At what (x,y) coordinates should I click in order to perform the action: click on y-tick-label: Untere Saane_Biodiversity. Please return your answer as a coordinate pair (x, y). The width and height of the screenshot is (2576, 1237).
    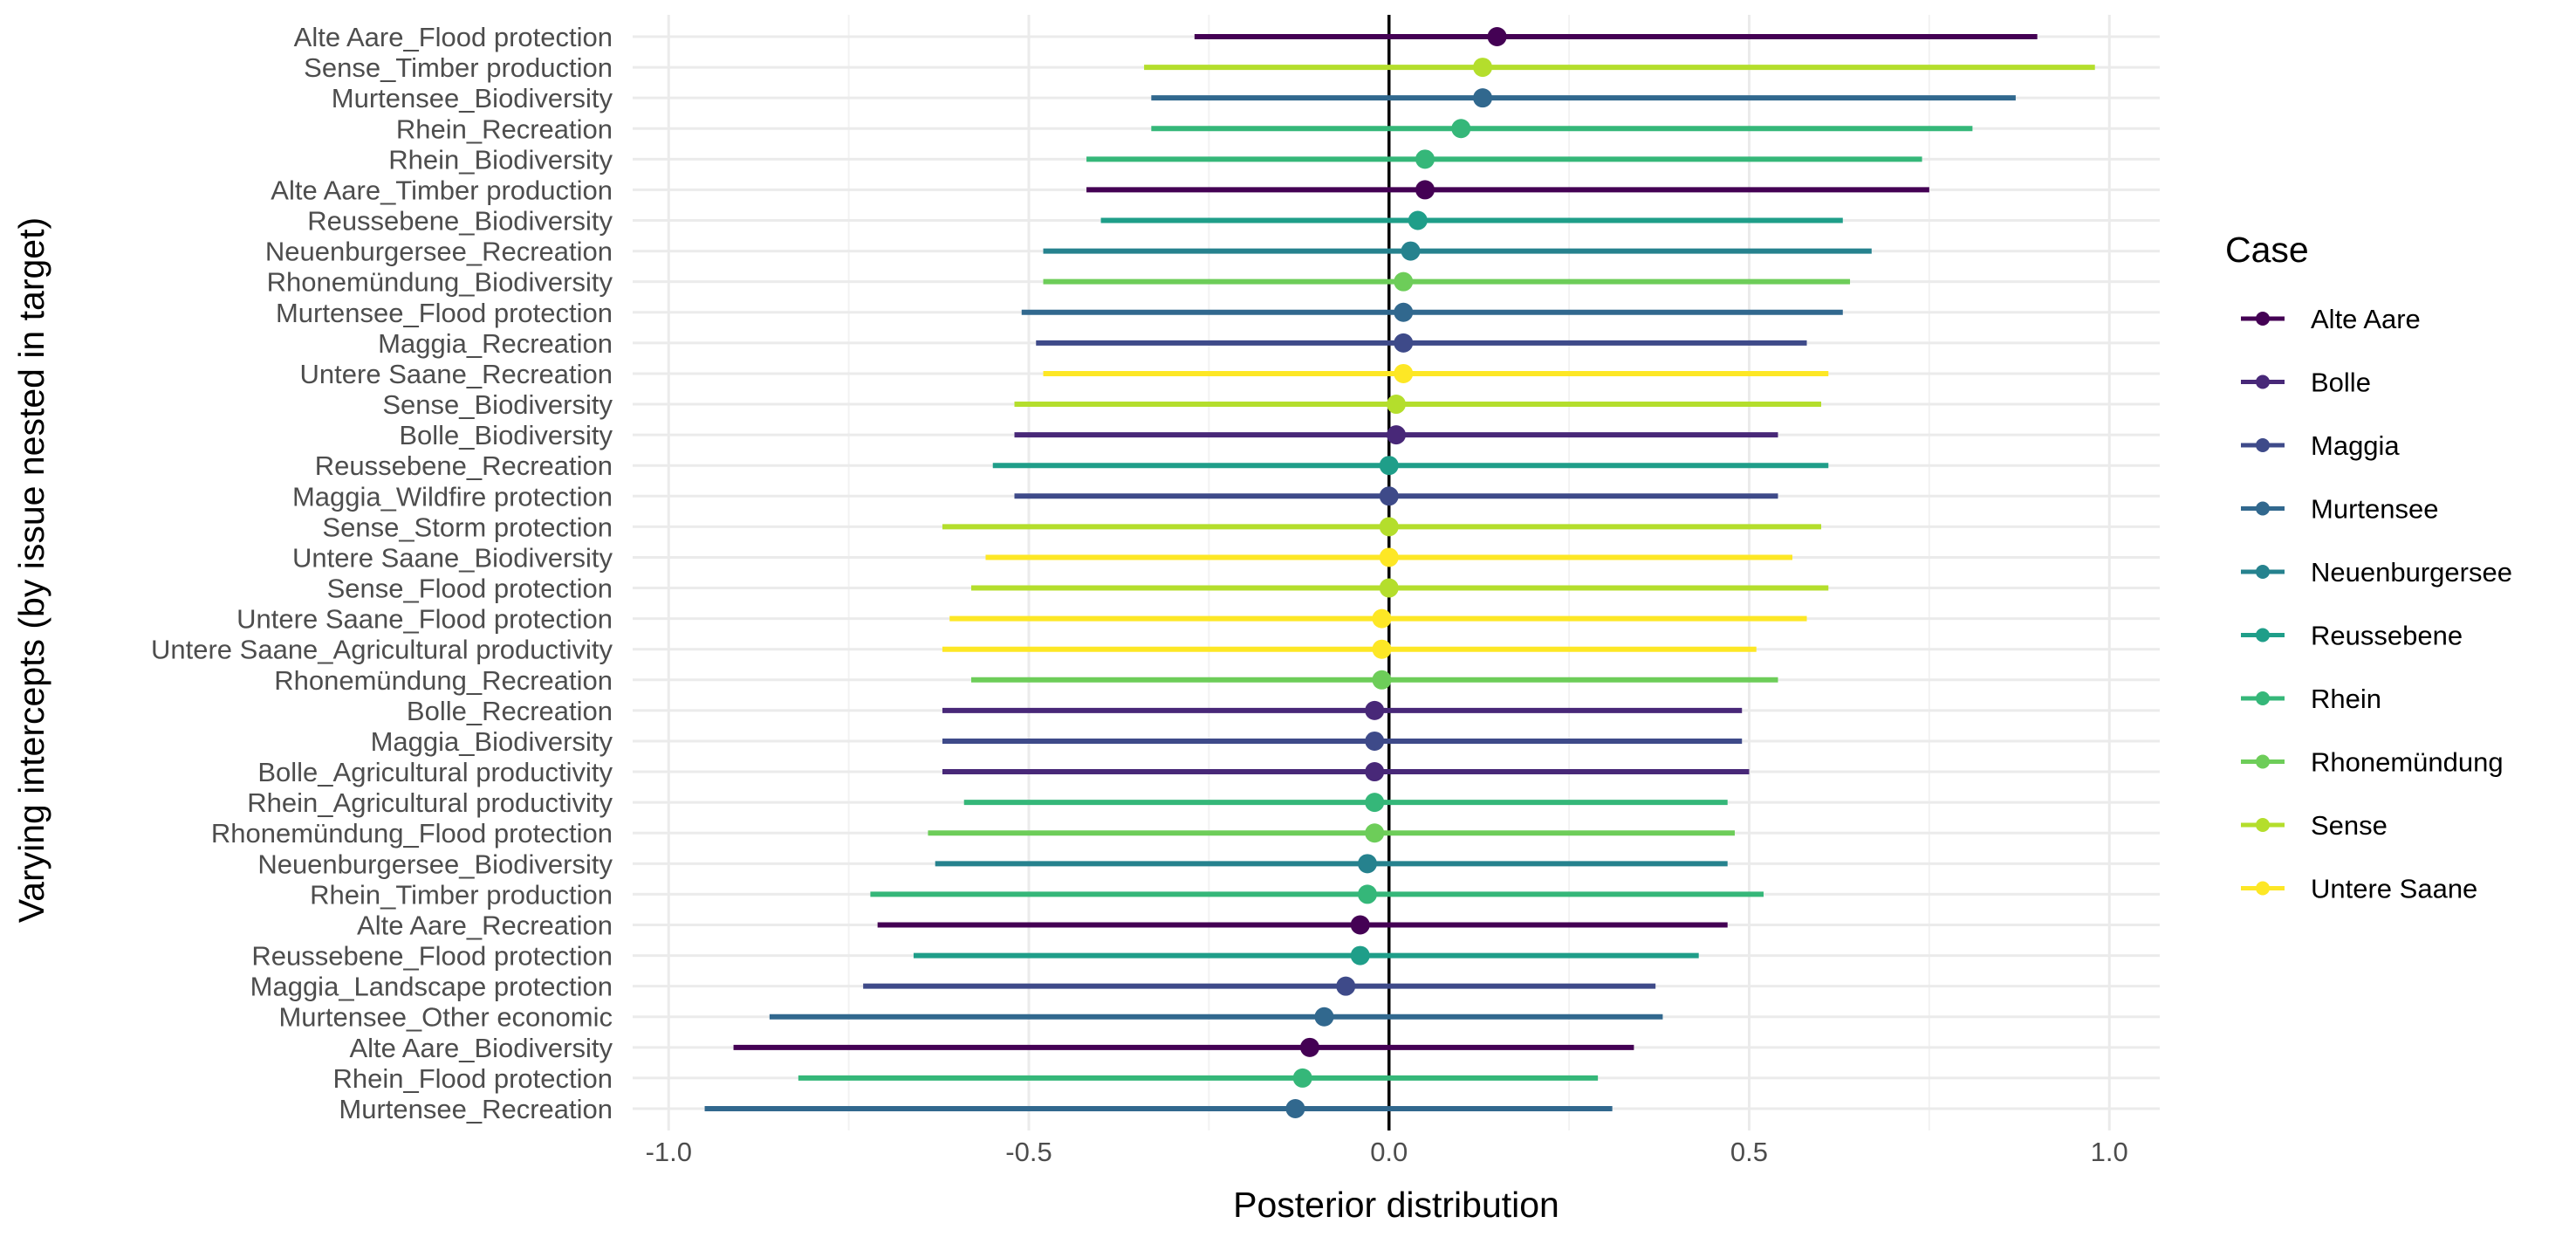
    Looking at the image, I should click on (453, 557).